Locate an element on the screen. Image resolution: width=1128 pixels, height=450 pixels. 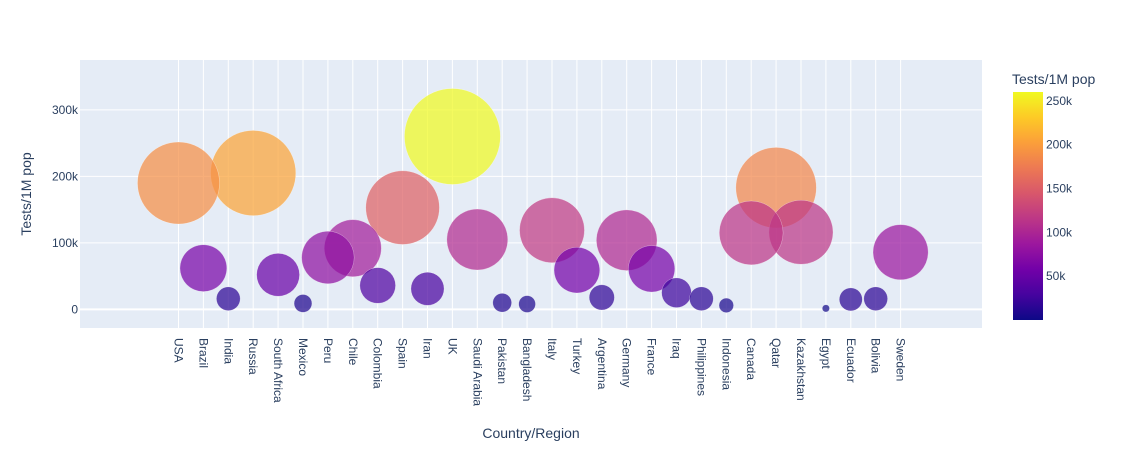
bubble-egypt is located at coordinates (826, 308).